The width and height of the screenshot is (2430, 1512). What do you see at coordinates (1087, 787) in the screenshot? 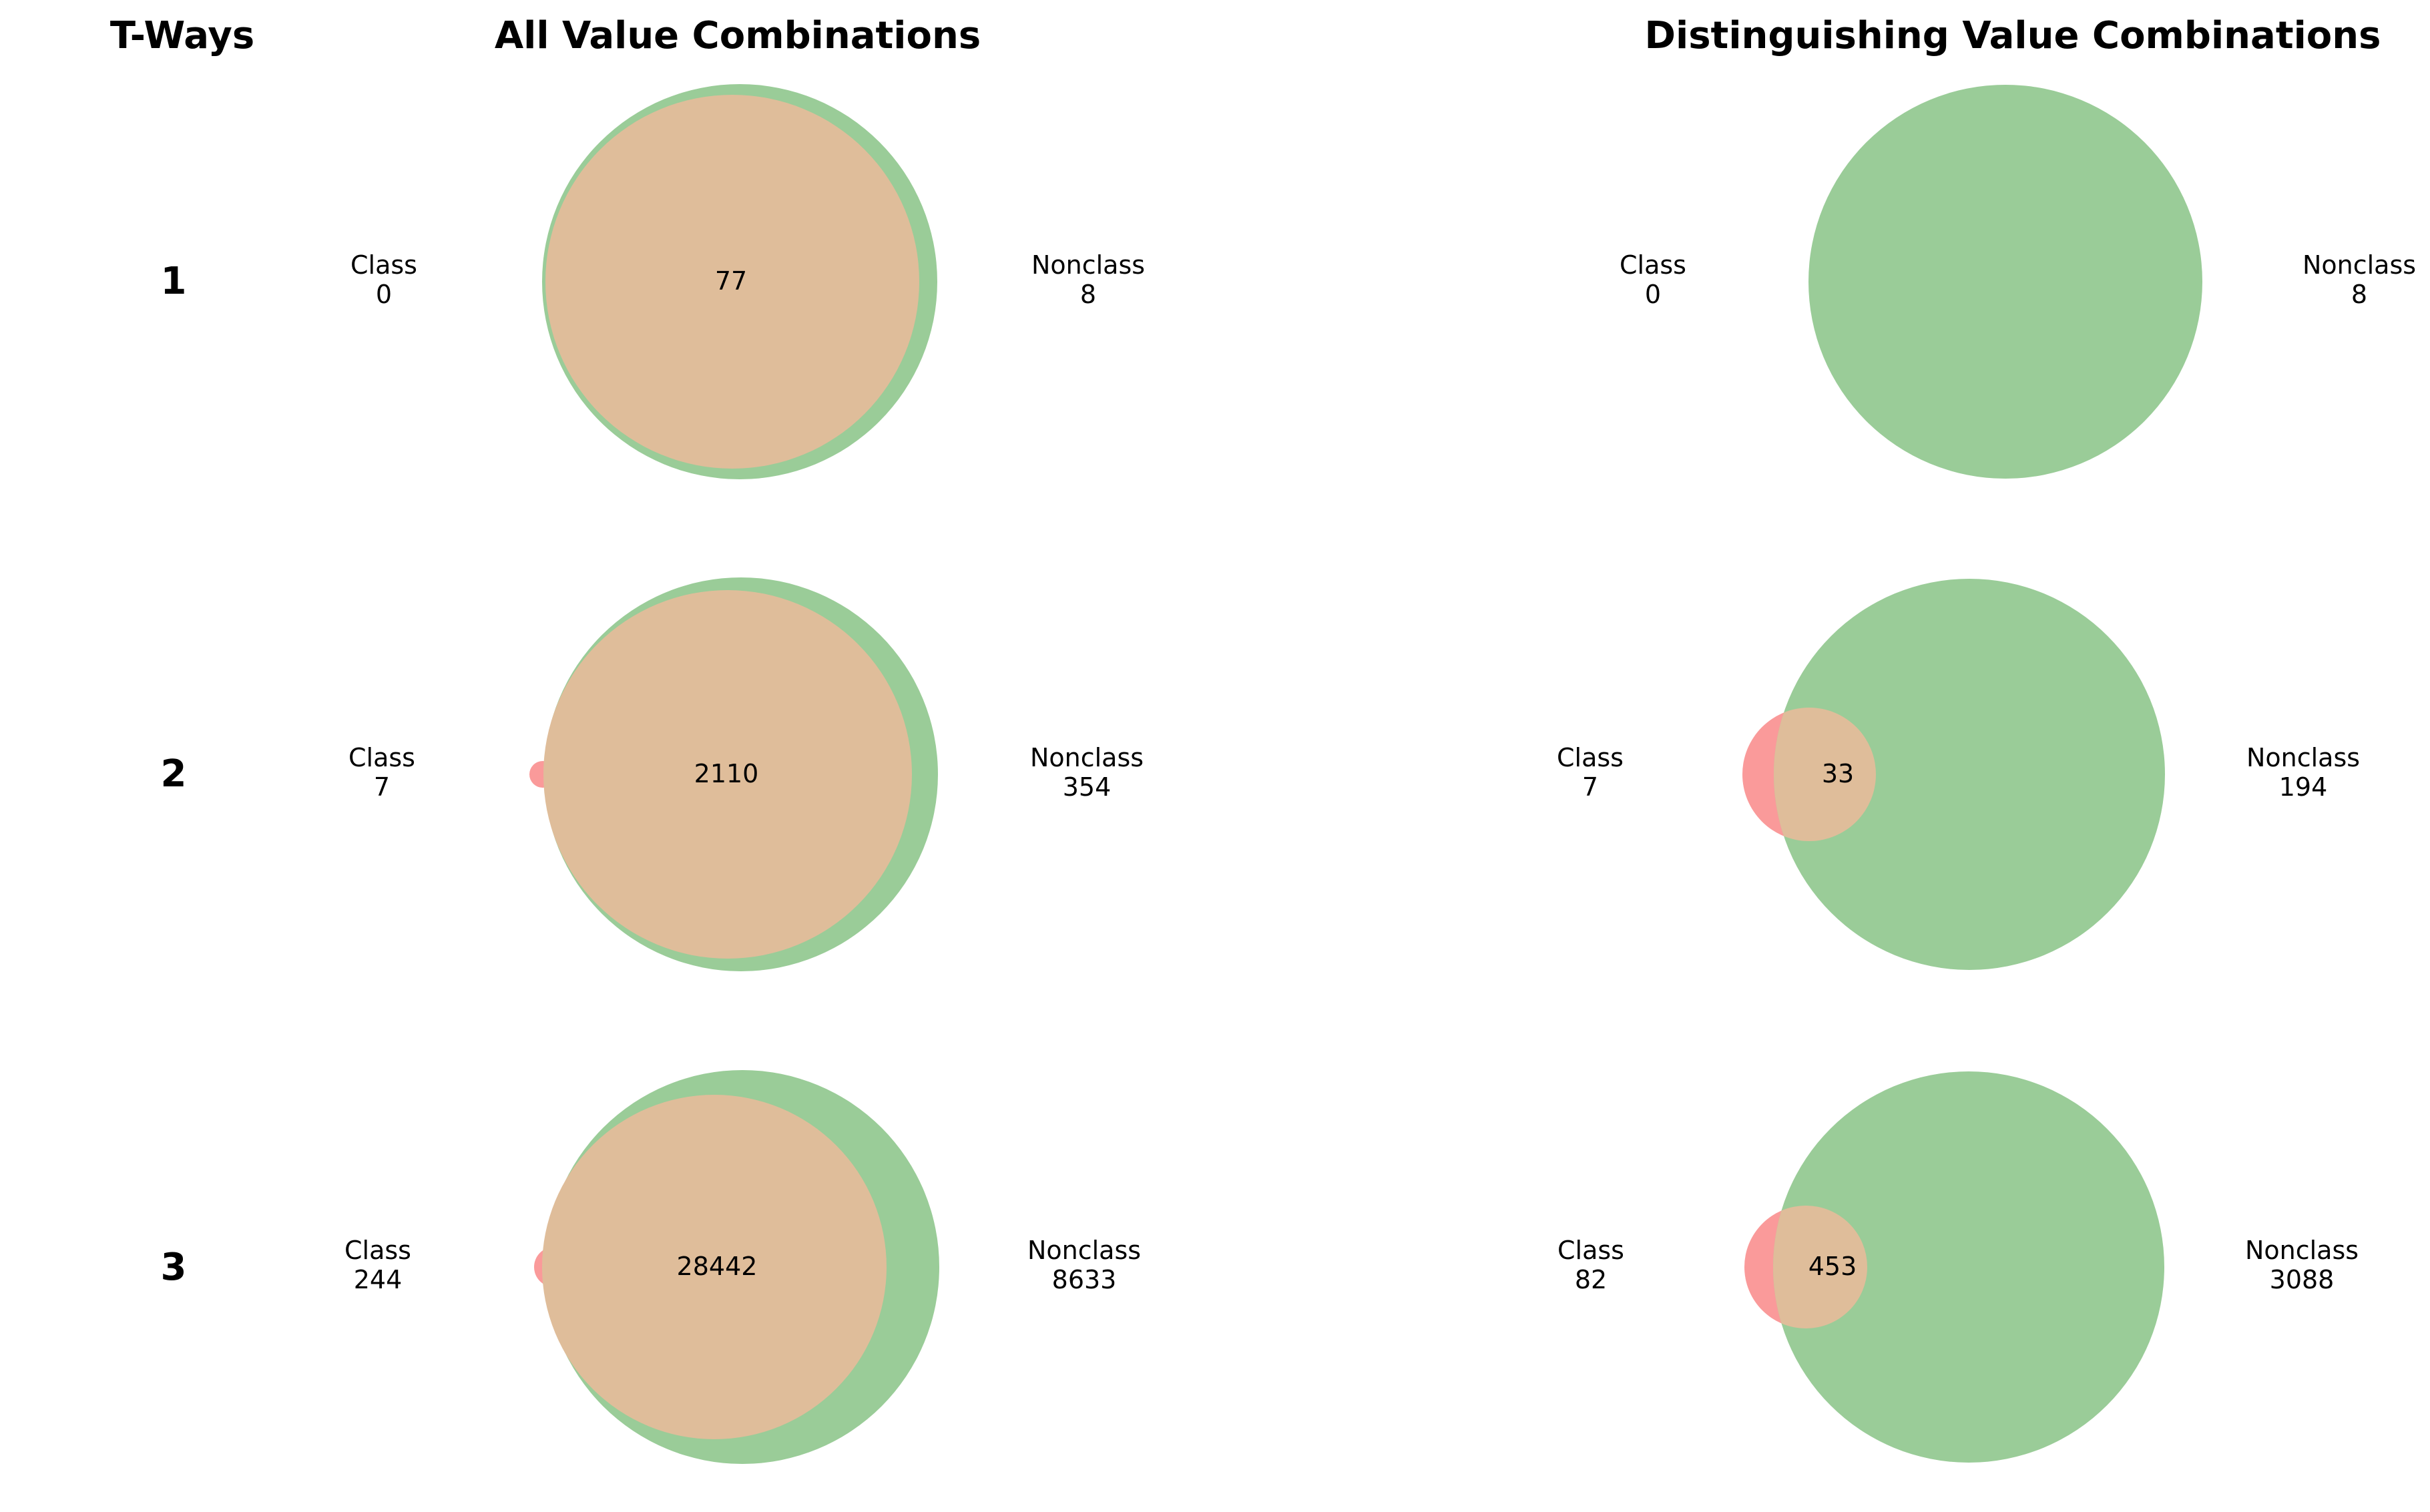
I see `nonclass-only-count: 354` at bounding box center [1087, 787].